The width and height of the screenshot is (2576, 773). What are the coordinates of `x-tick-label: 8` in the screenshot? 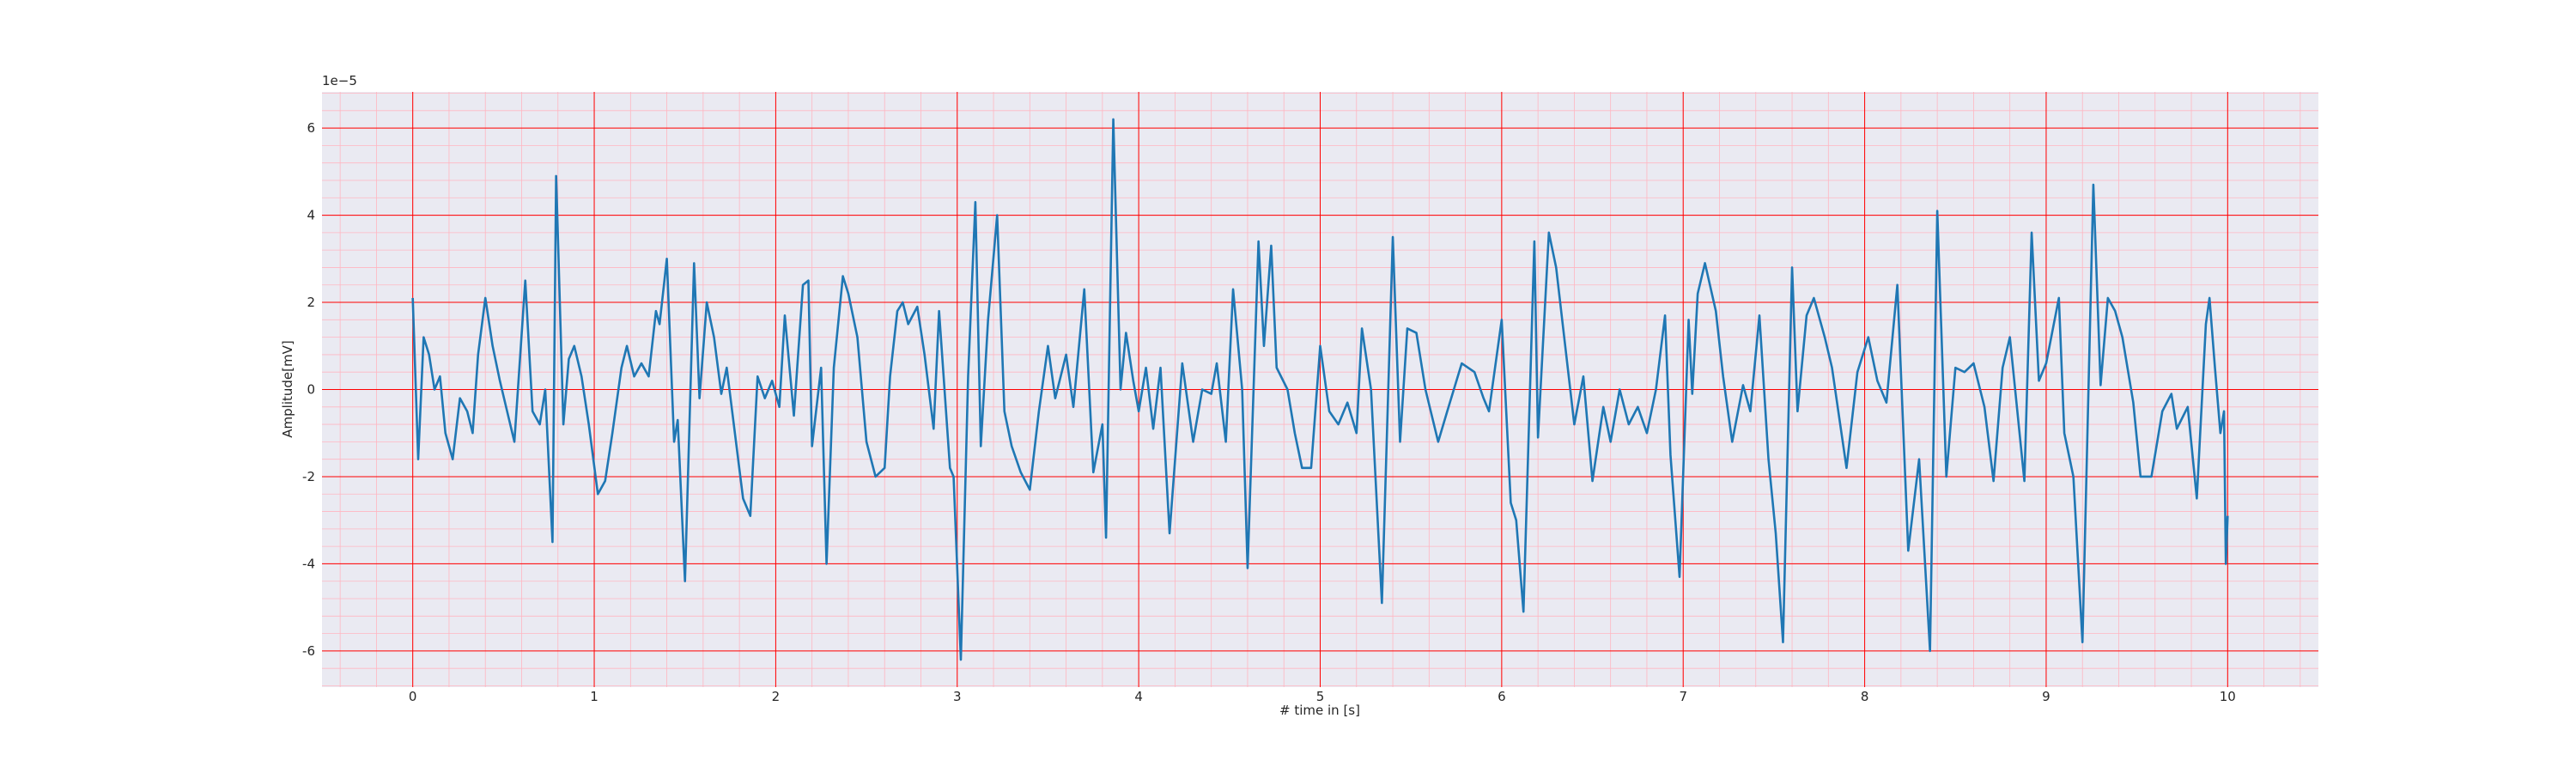 It's located at (1865, 696).